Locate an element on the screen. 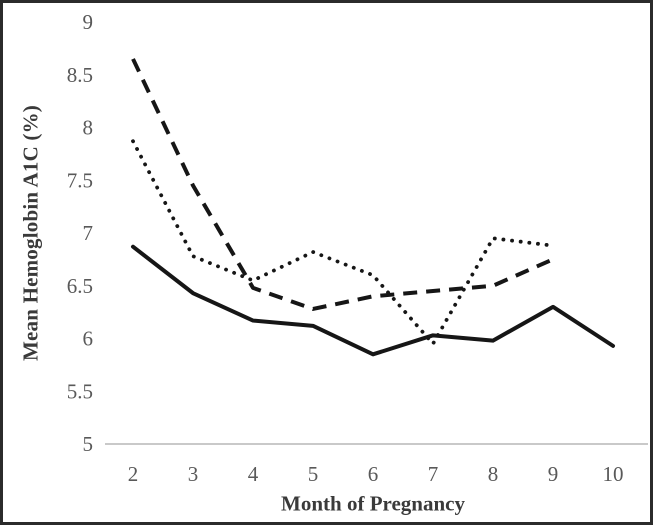 Image resolution: width=659 pixels, height=531 pixels. y-axis-tick-labels: 5 5.5 6 6.5 7 7.5 8 8.5 9 is located at coordinates (80, 233).